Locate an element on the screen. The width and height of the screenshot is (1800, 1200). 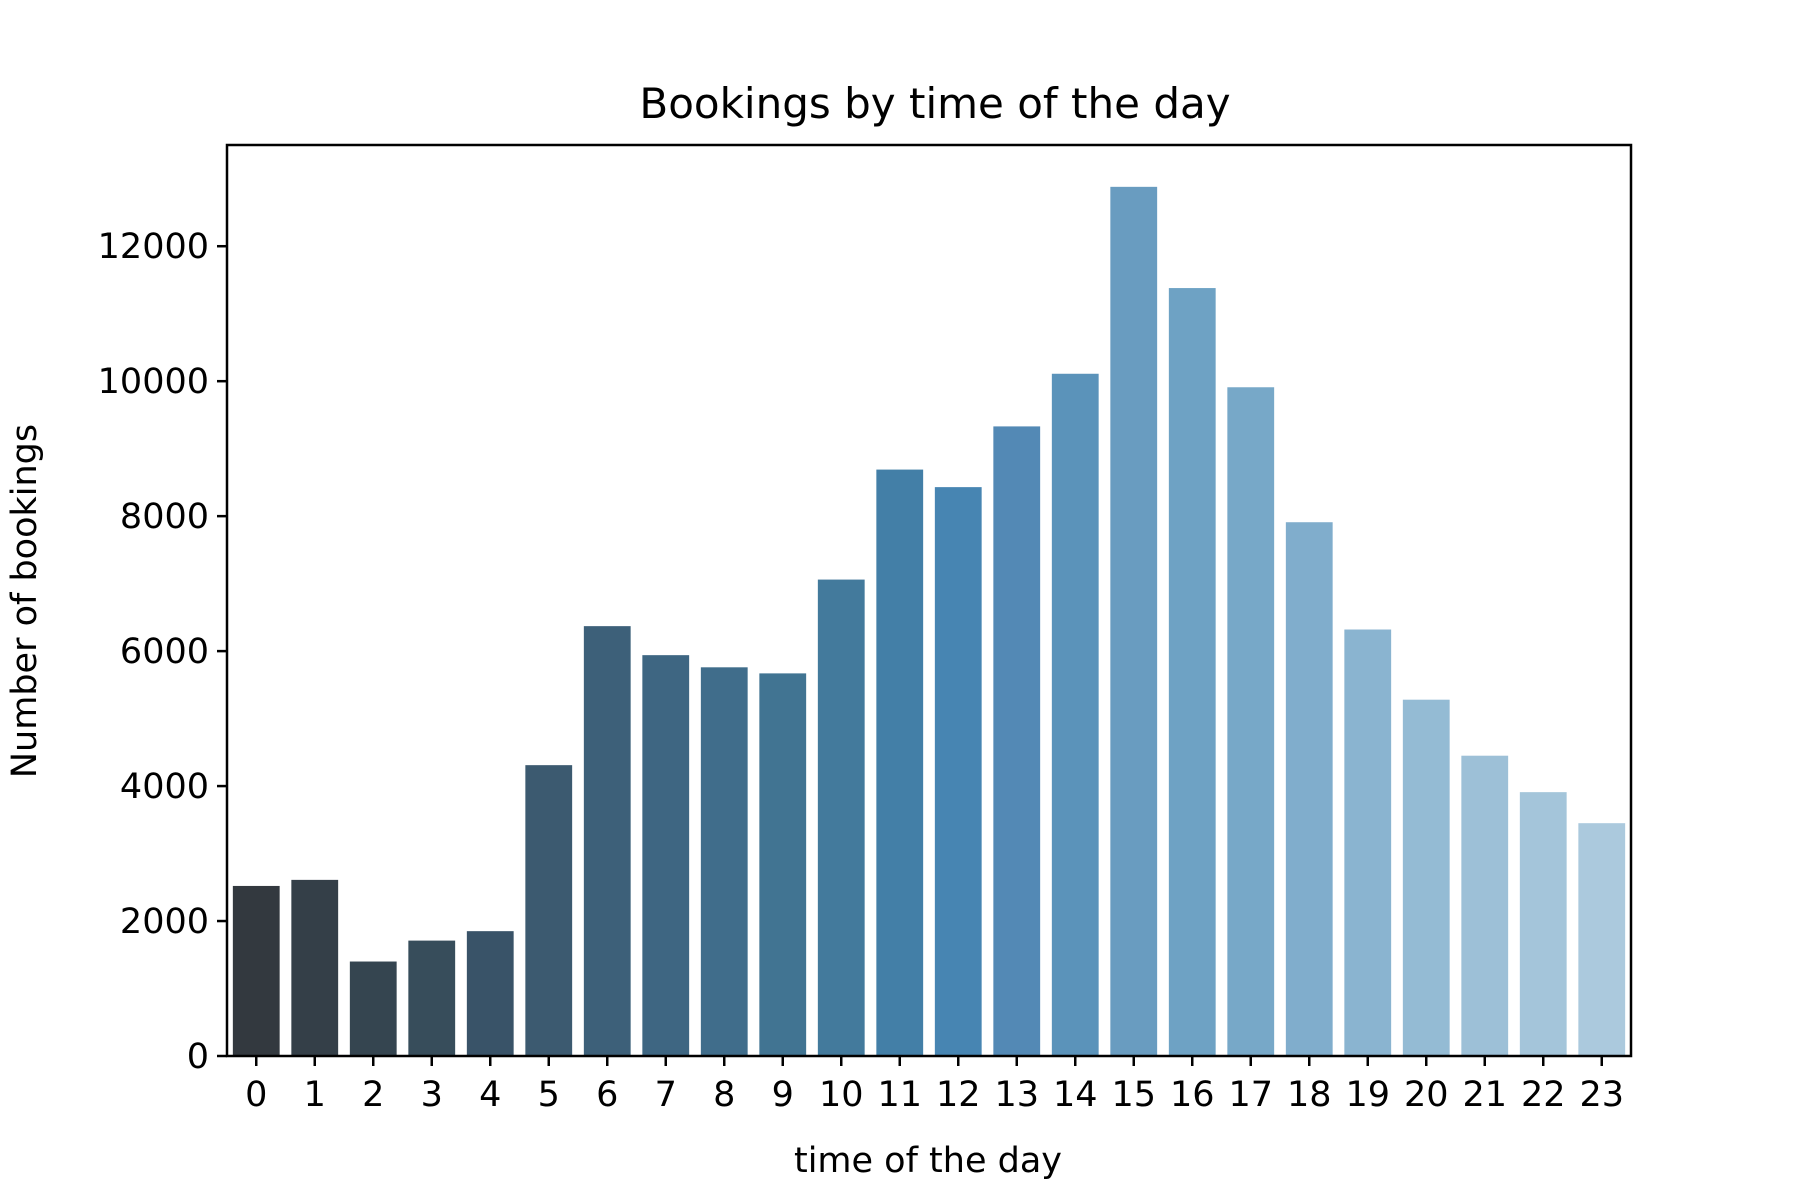
x-tick-label: 5 is located at coordinates (549, 1095).